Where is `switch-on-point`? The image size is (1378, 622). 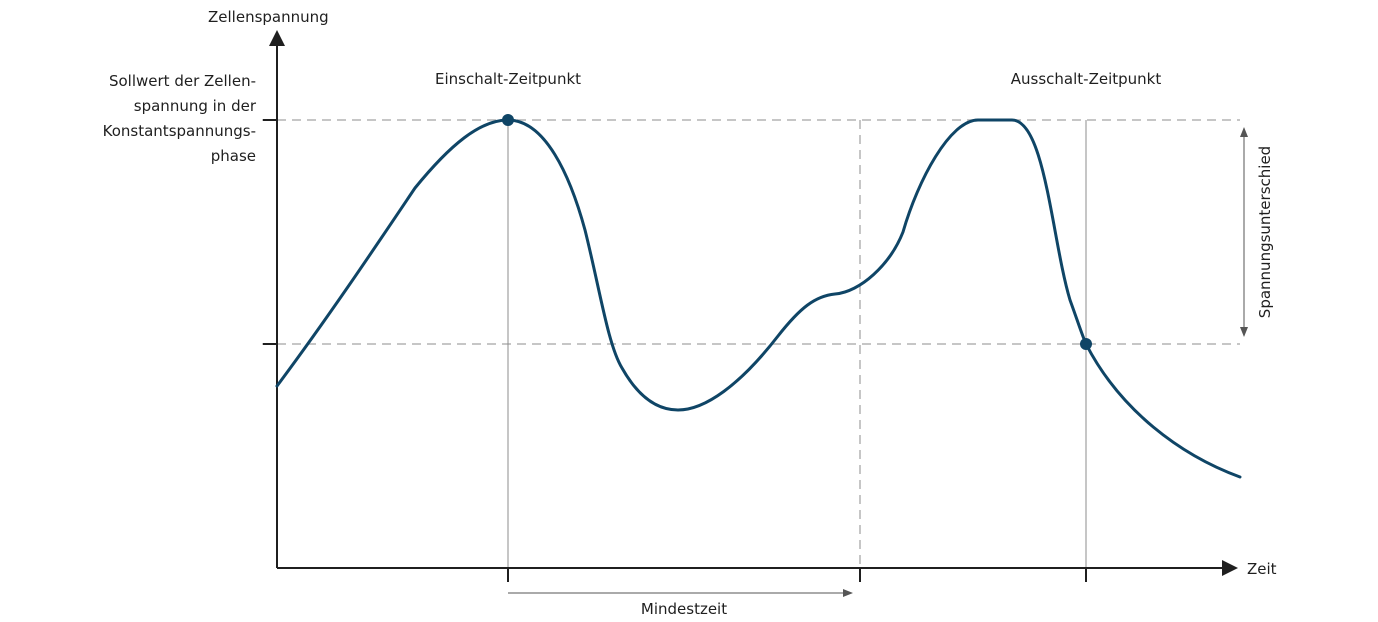 switch-on-point is located at coordinates (508, 120).